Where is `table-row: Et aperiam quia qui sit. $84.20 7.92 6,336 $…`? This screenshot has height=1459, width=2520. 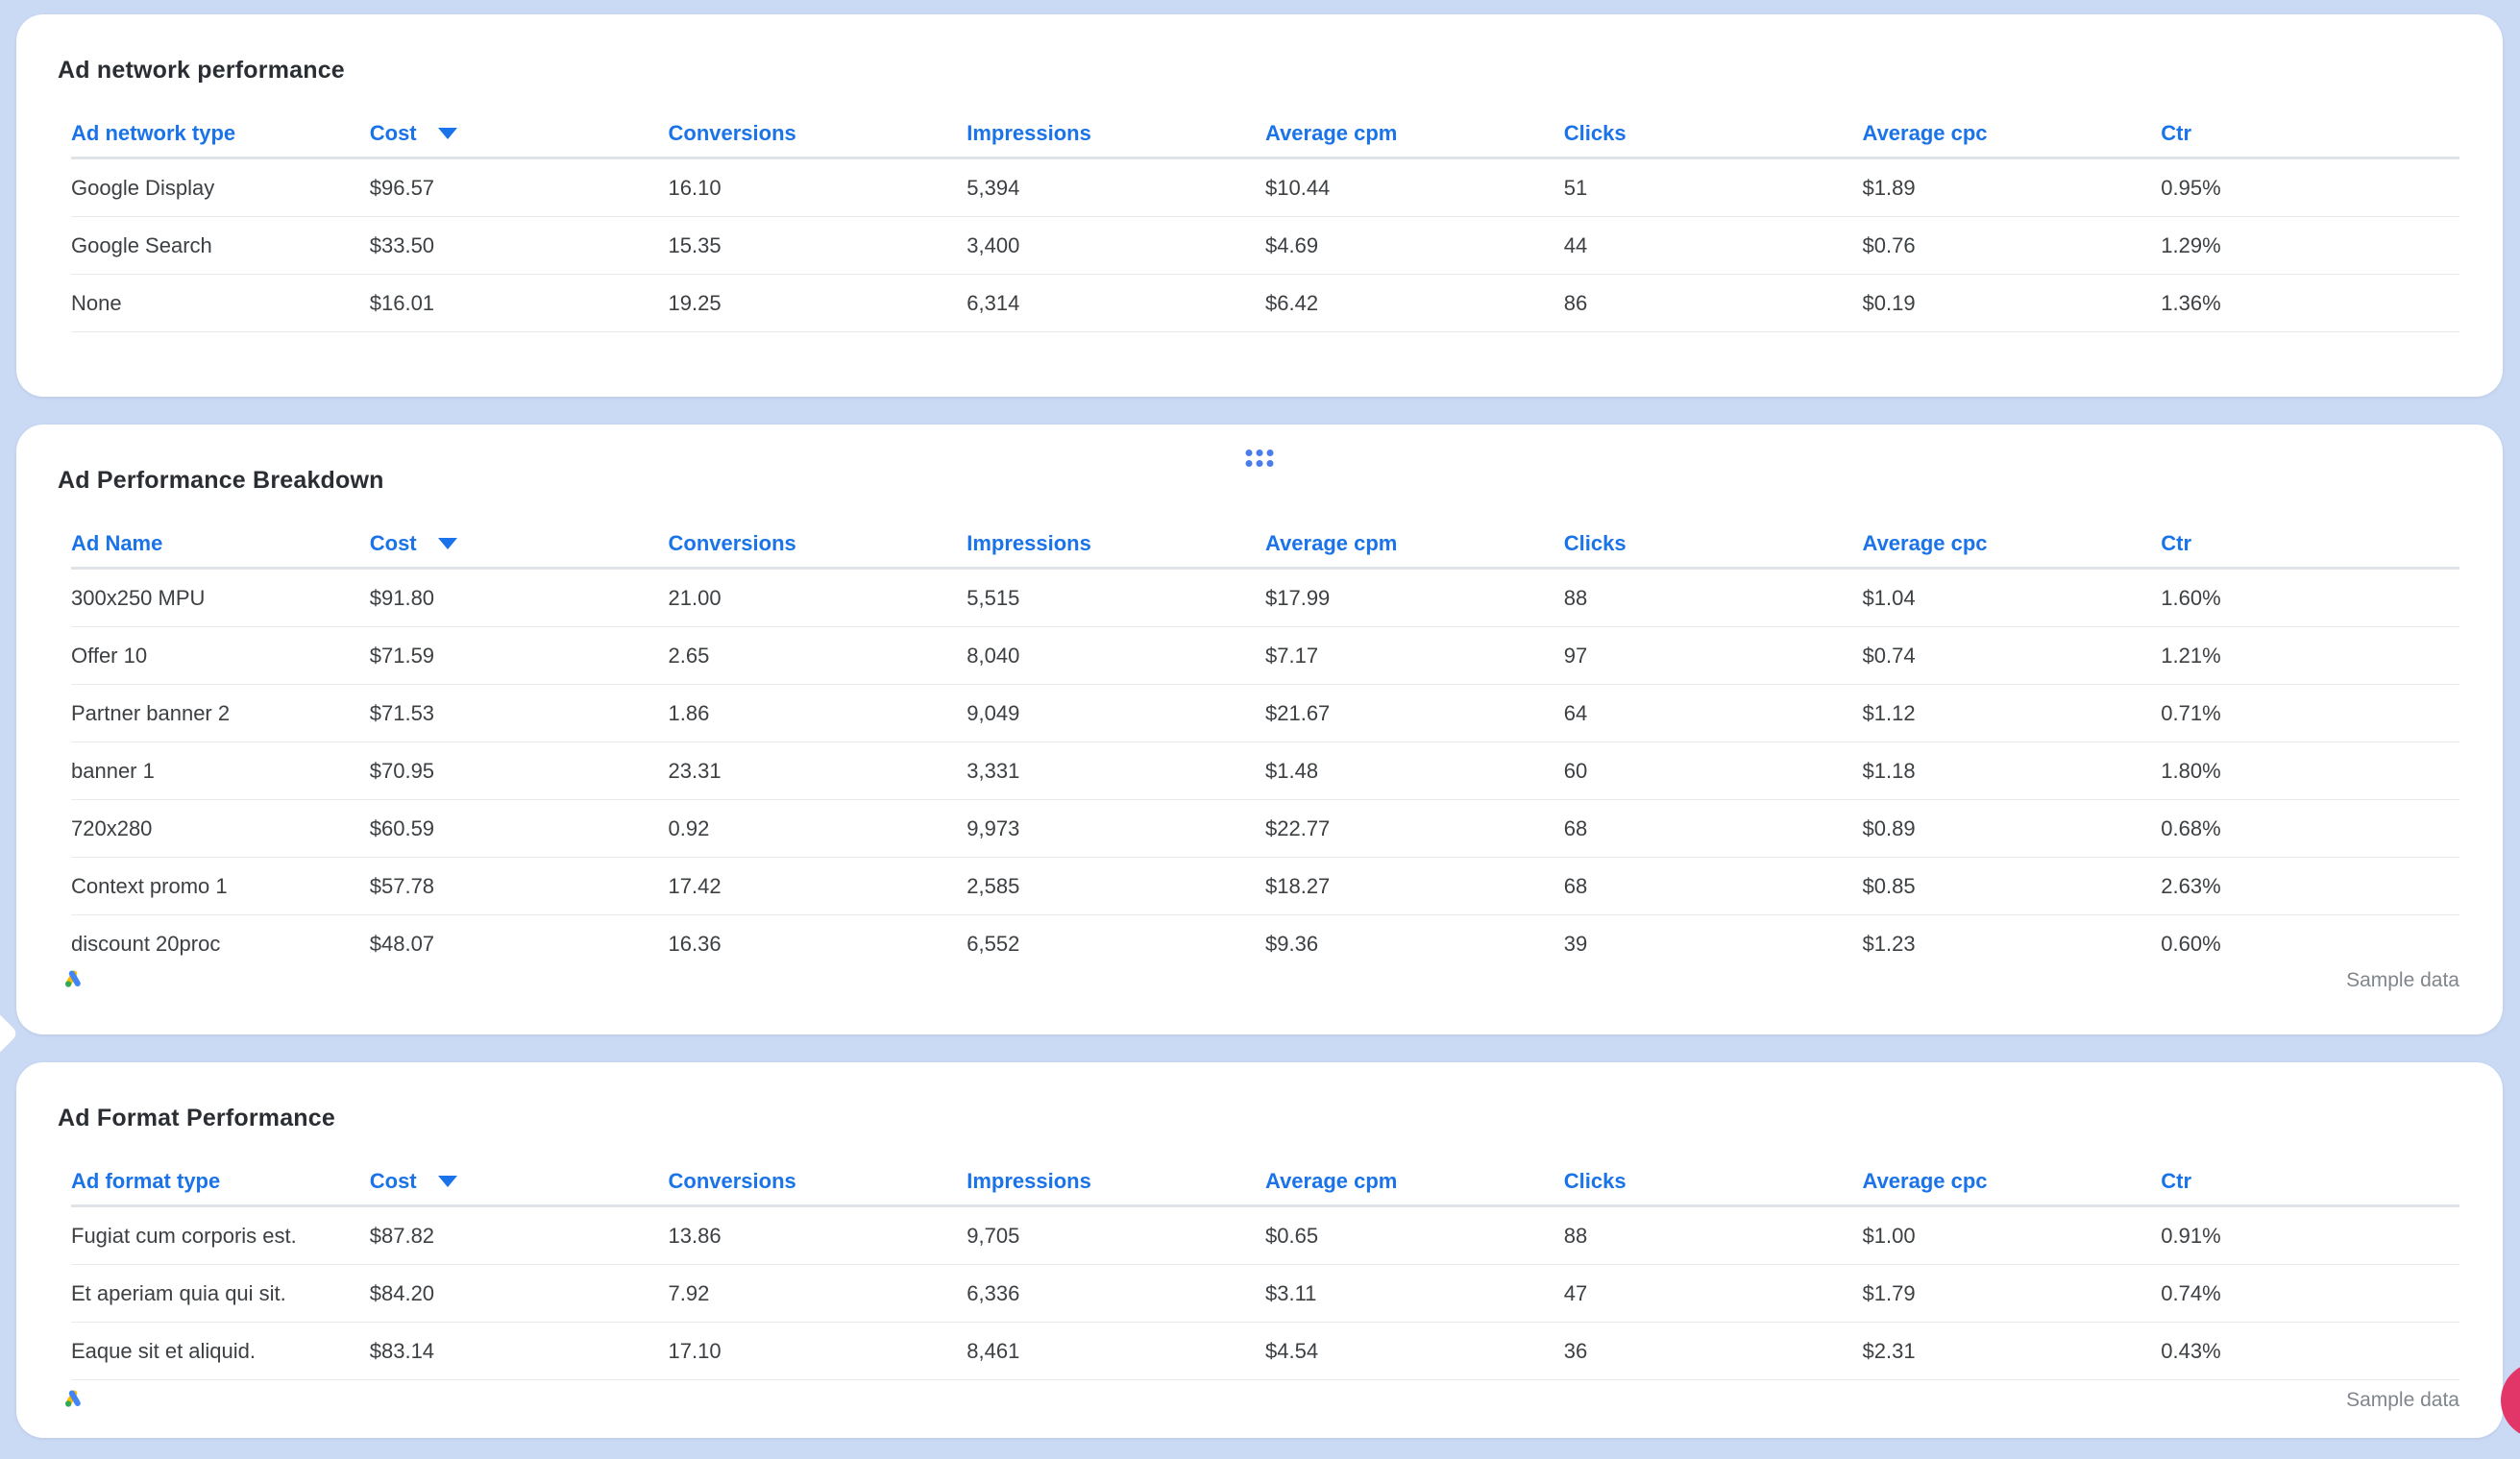
table-row: Et aperiam quia qui sit. $84.20 7.92 6,336 $… is located at coordinates (1265, 1294).